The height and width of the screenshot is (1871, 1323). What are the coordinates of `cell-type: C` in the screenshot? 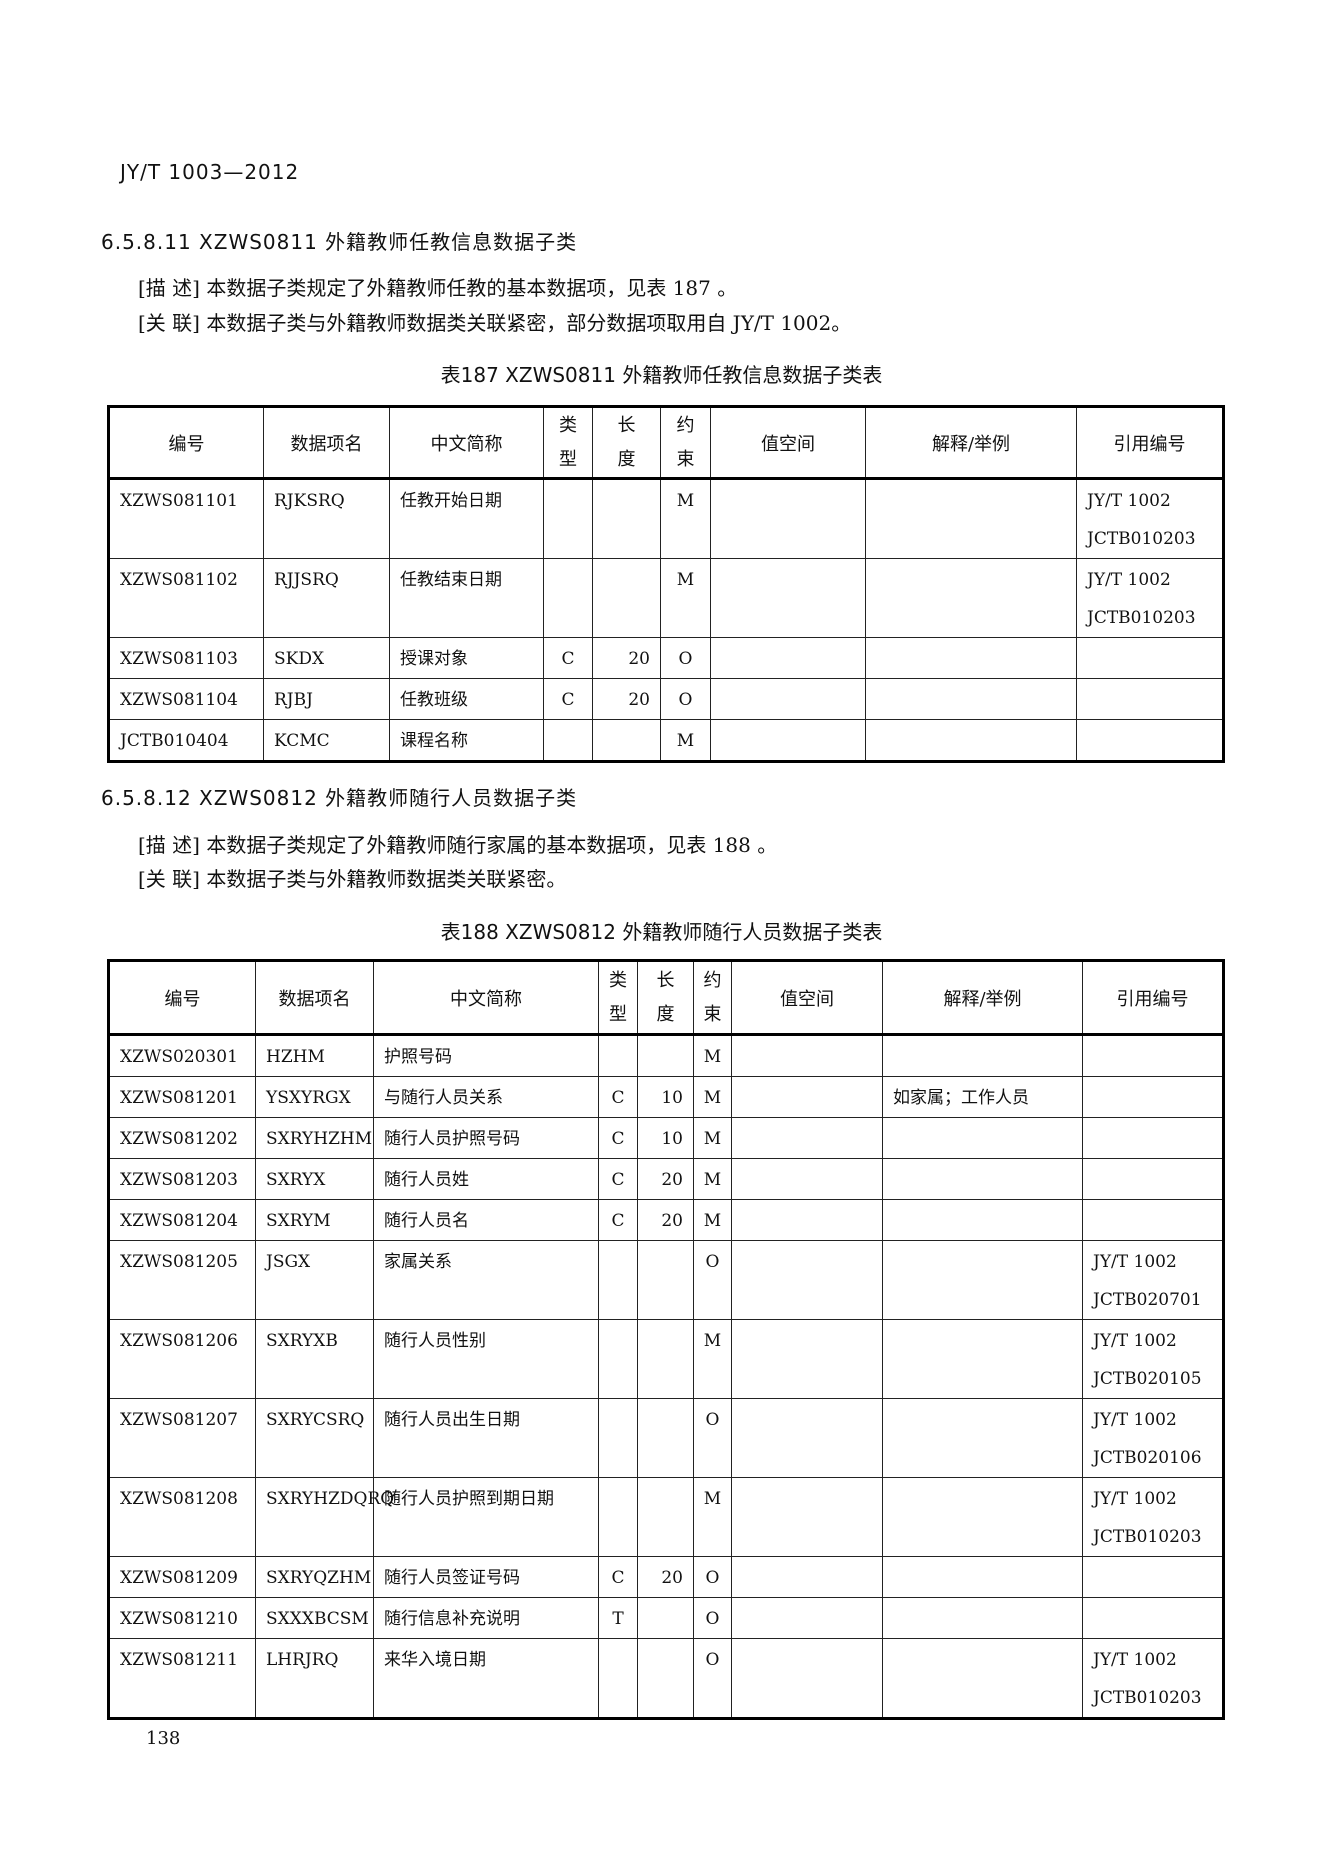 It's located at (618, 1179).